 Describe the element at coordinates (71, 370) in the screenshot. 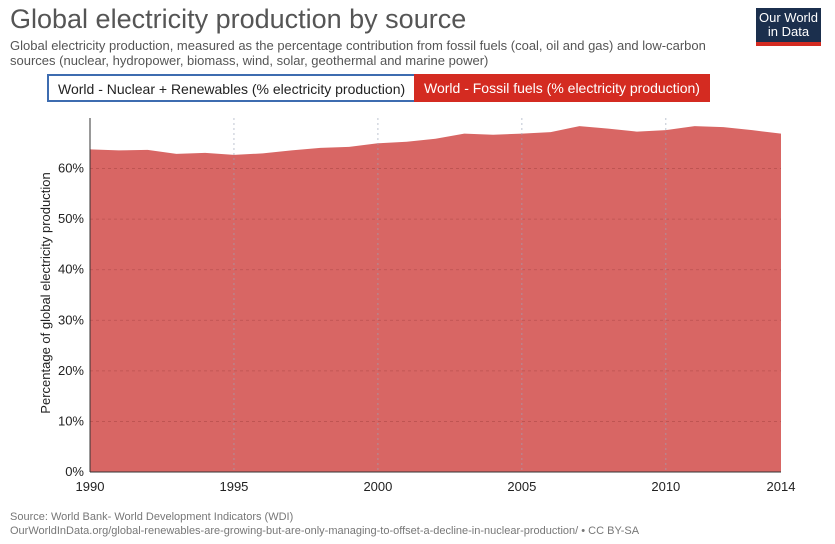

I see `y-tick-label: 20%` at that location.